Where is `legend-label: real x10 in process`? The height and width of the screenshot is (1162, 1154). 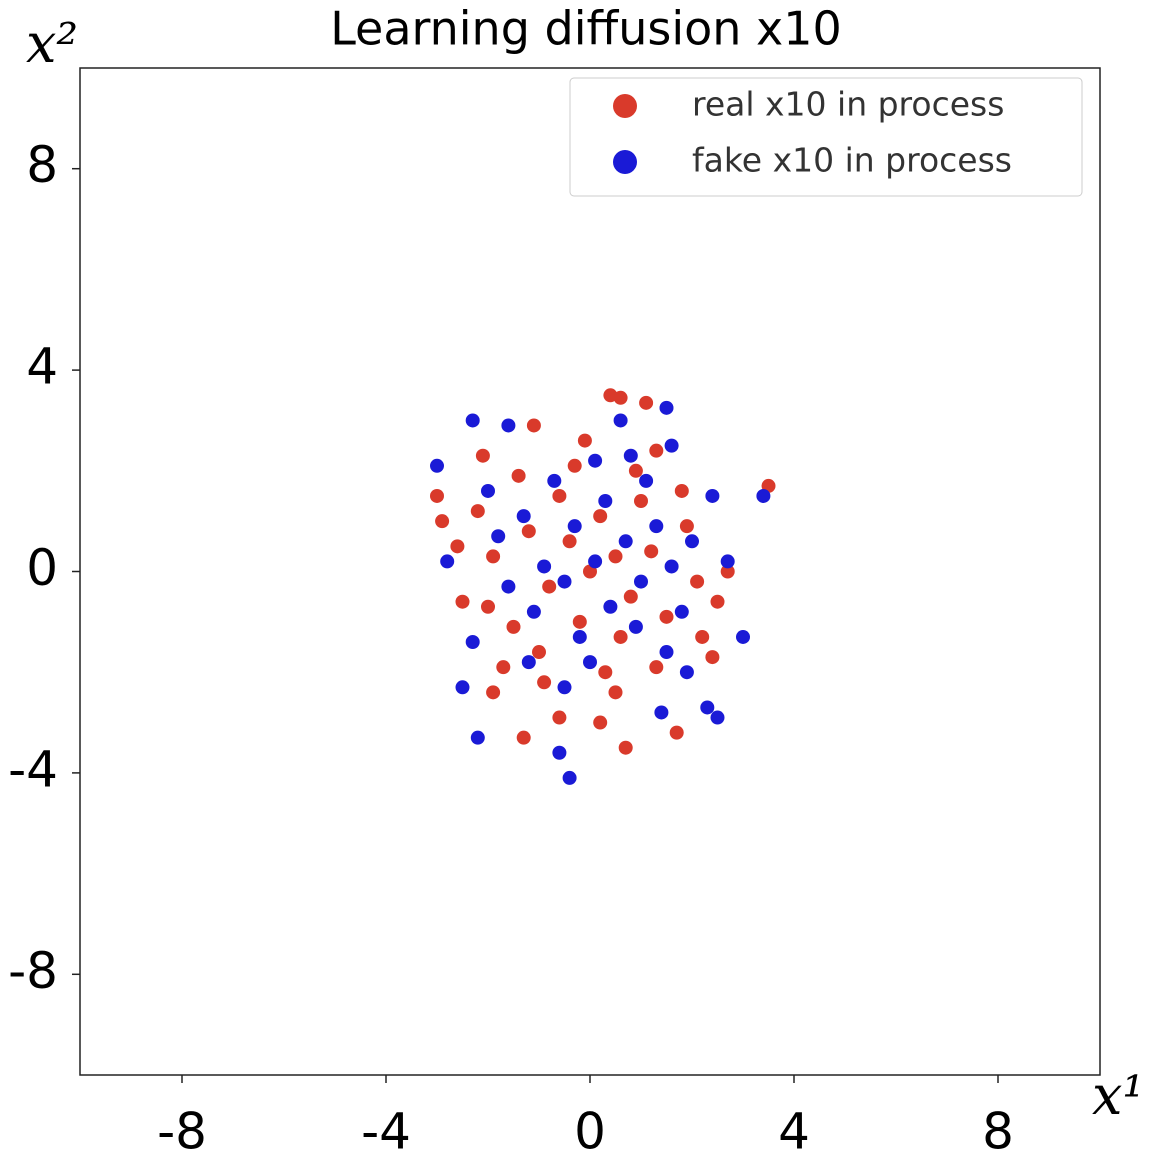 legend-label: real x10 in process is located at coordinates (848, 104).